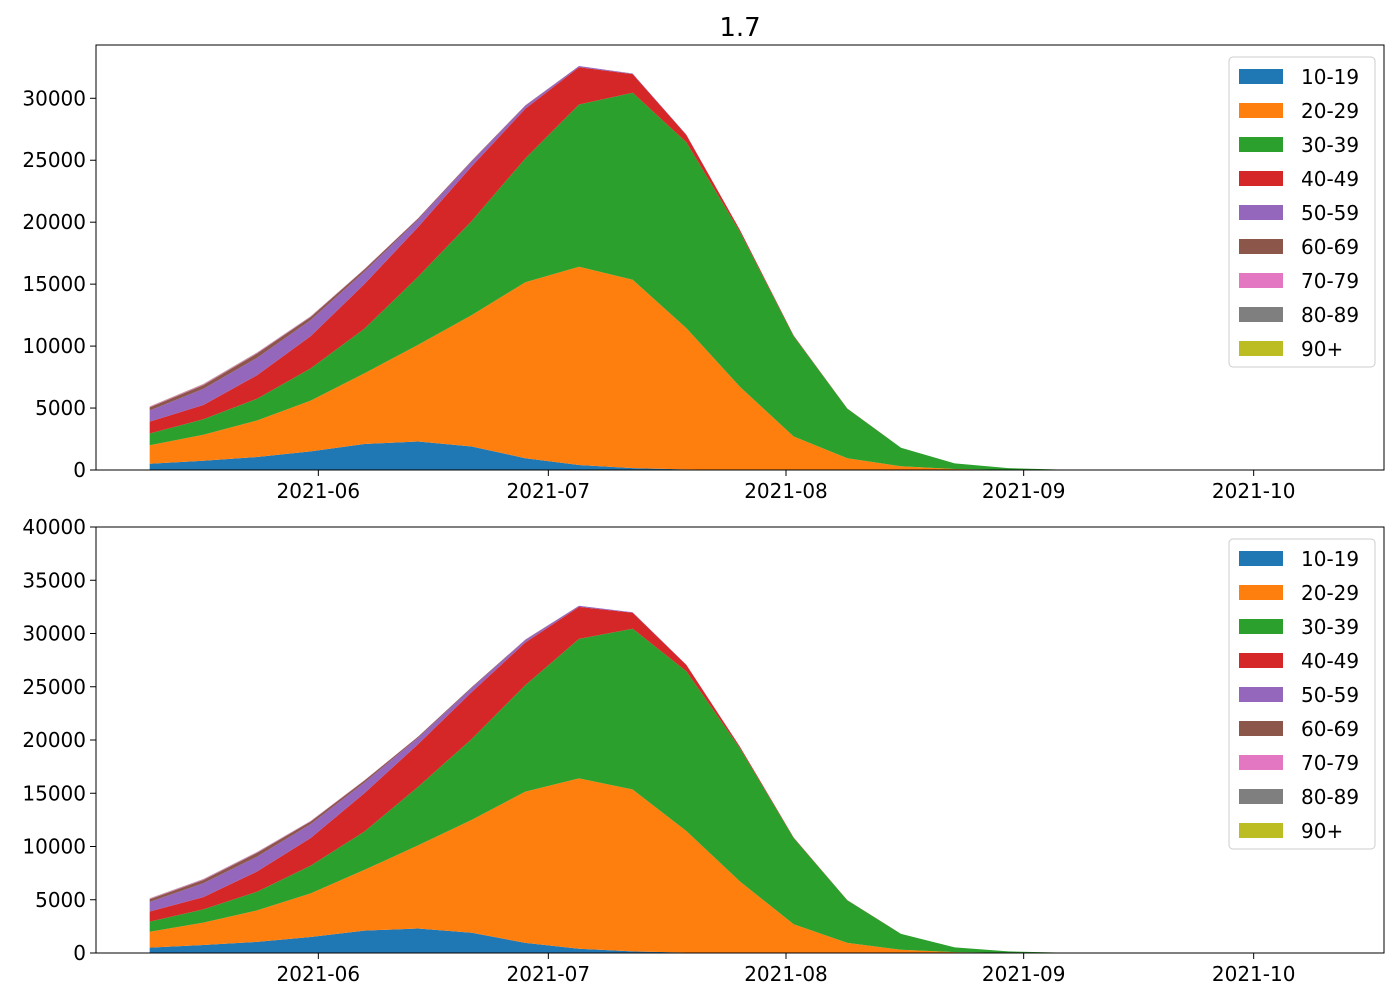 The width and height of the screenshot is (1400, 1000). I want to click on chart-title: 1.7, so click(739, 28).